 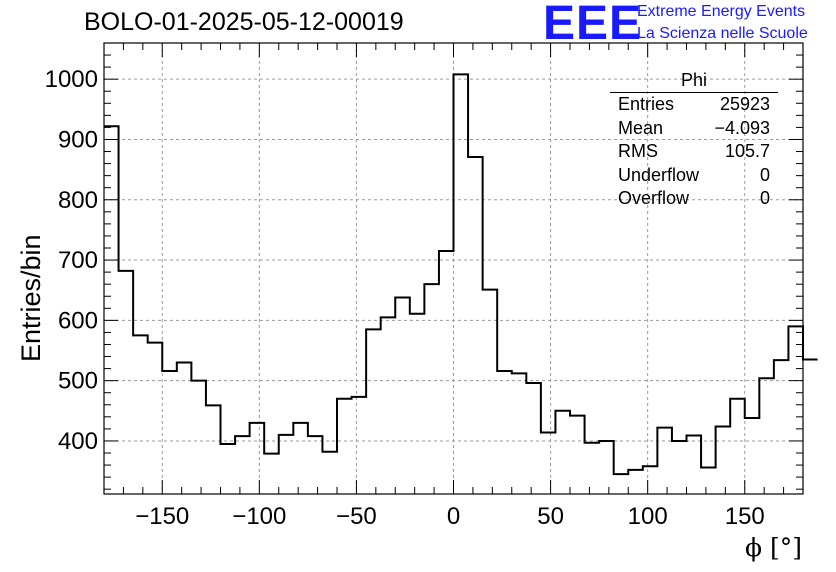 What do you see at coordinates (550, 516) in the screenshot?
I see `x-tick-label: 50` at bounding box center [550, 516].